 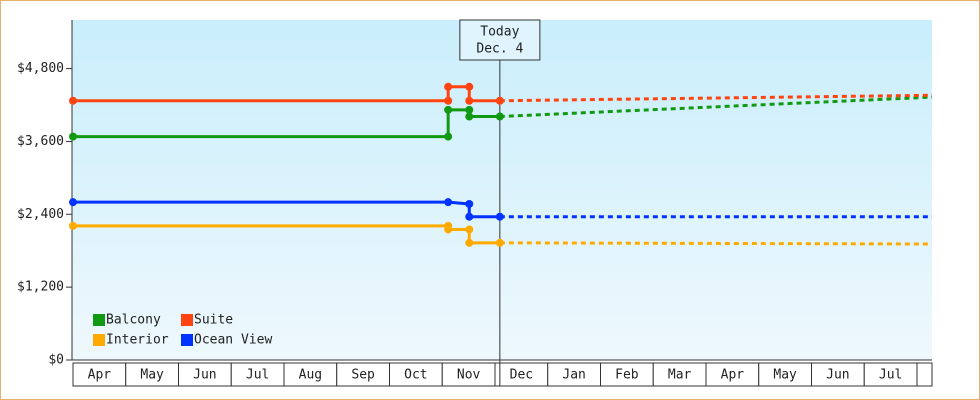 What do you see at coordinates (680, 375) in the screenshot?
I see `x-tick-label: Mar` at bounding box center [680, 375].